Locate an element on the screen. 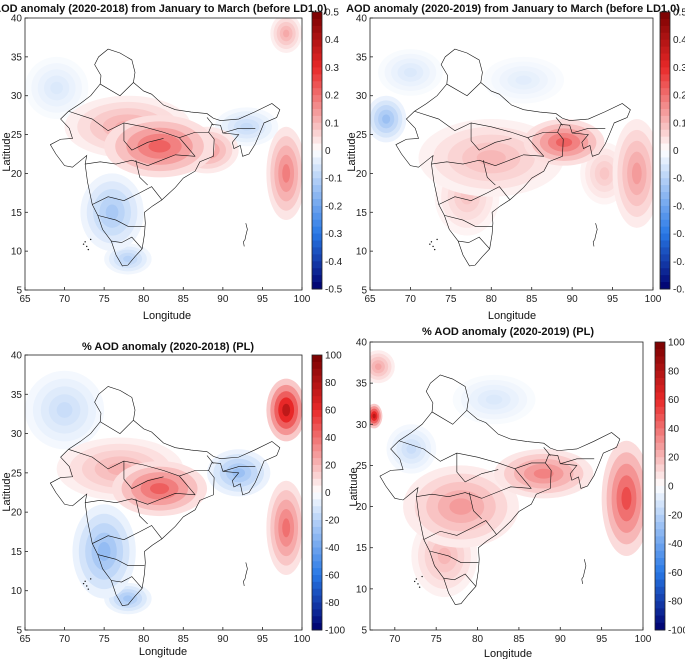 The width and height of the screenshot is (685, 659). colorbar-tick-label: -20 is located at coordinates (332, 521).